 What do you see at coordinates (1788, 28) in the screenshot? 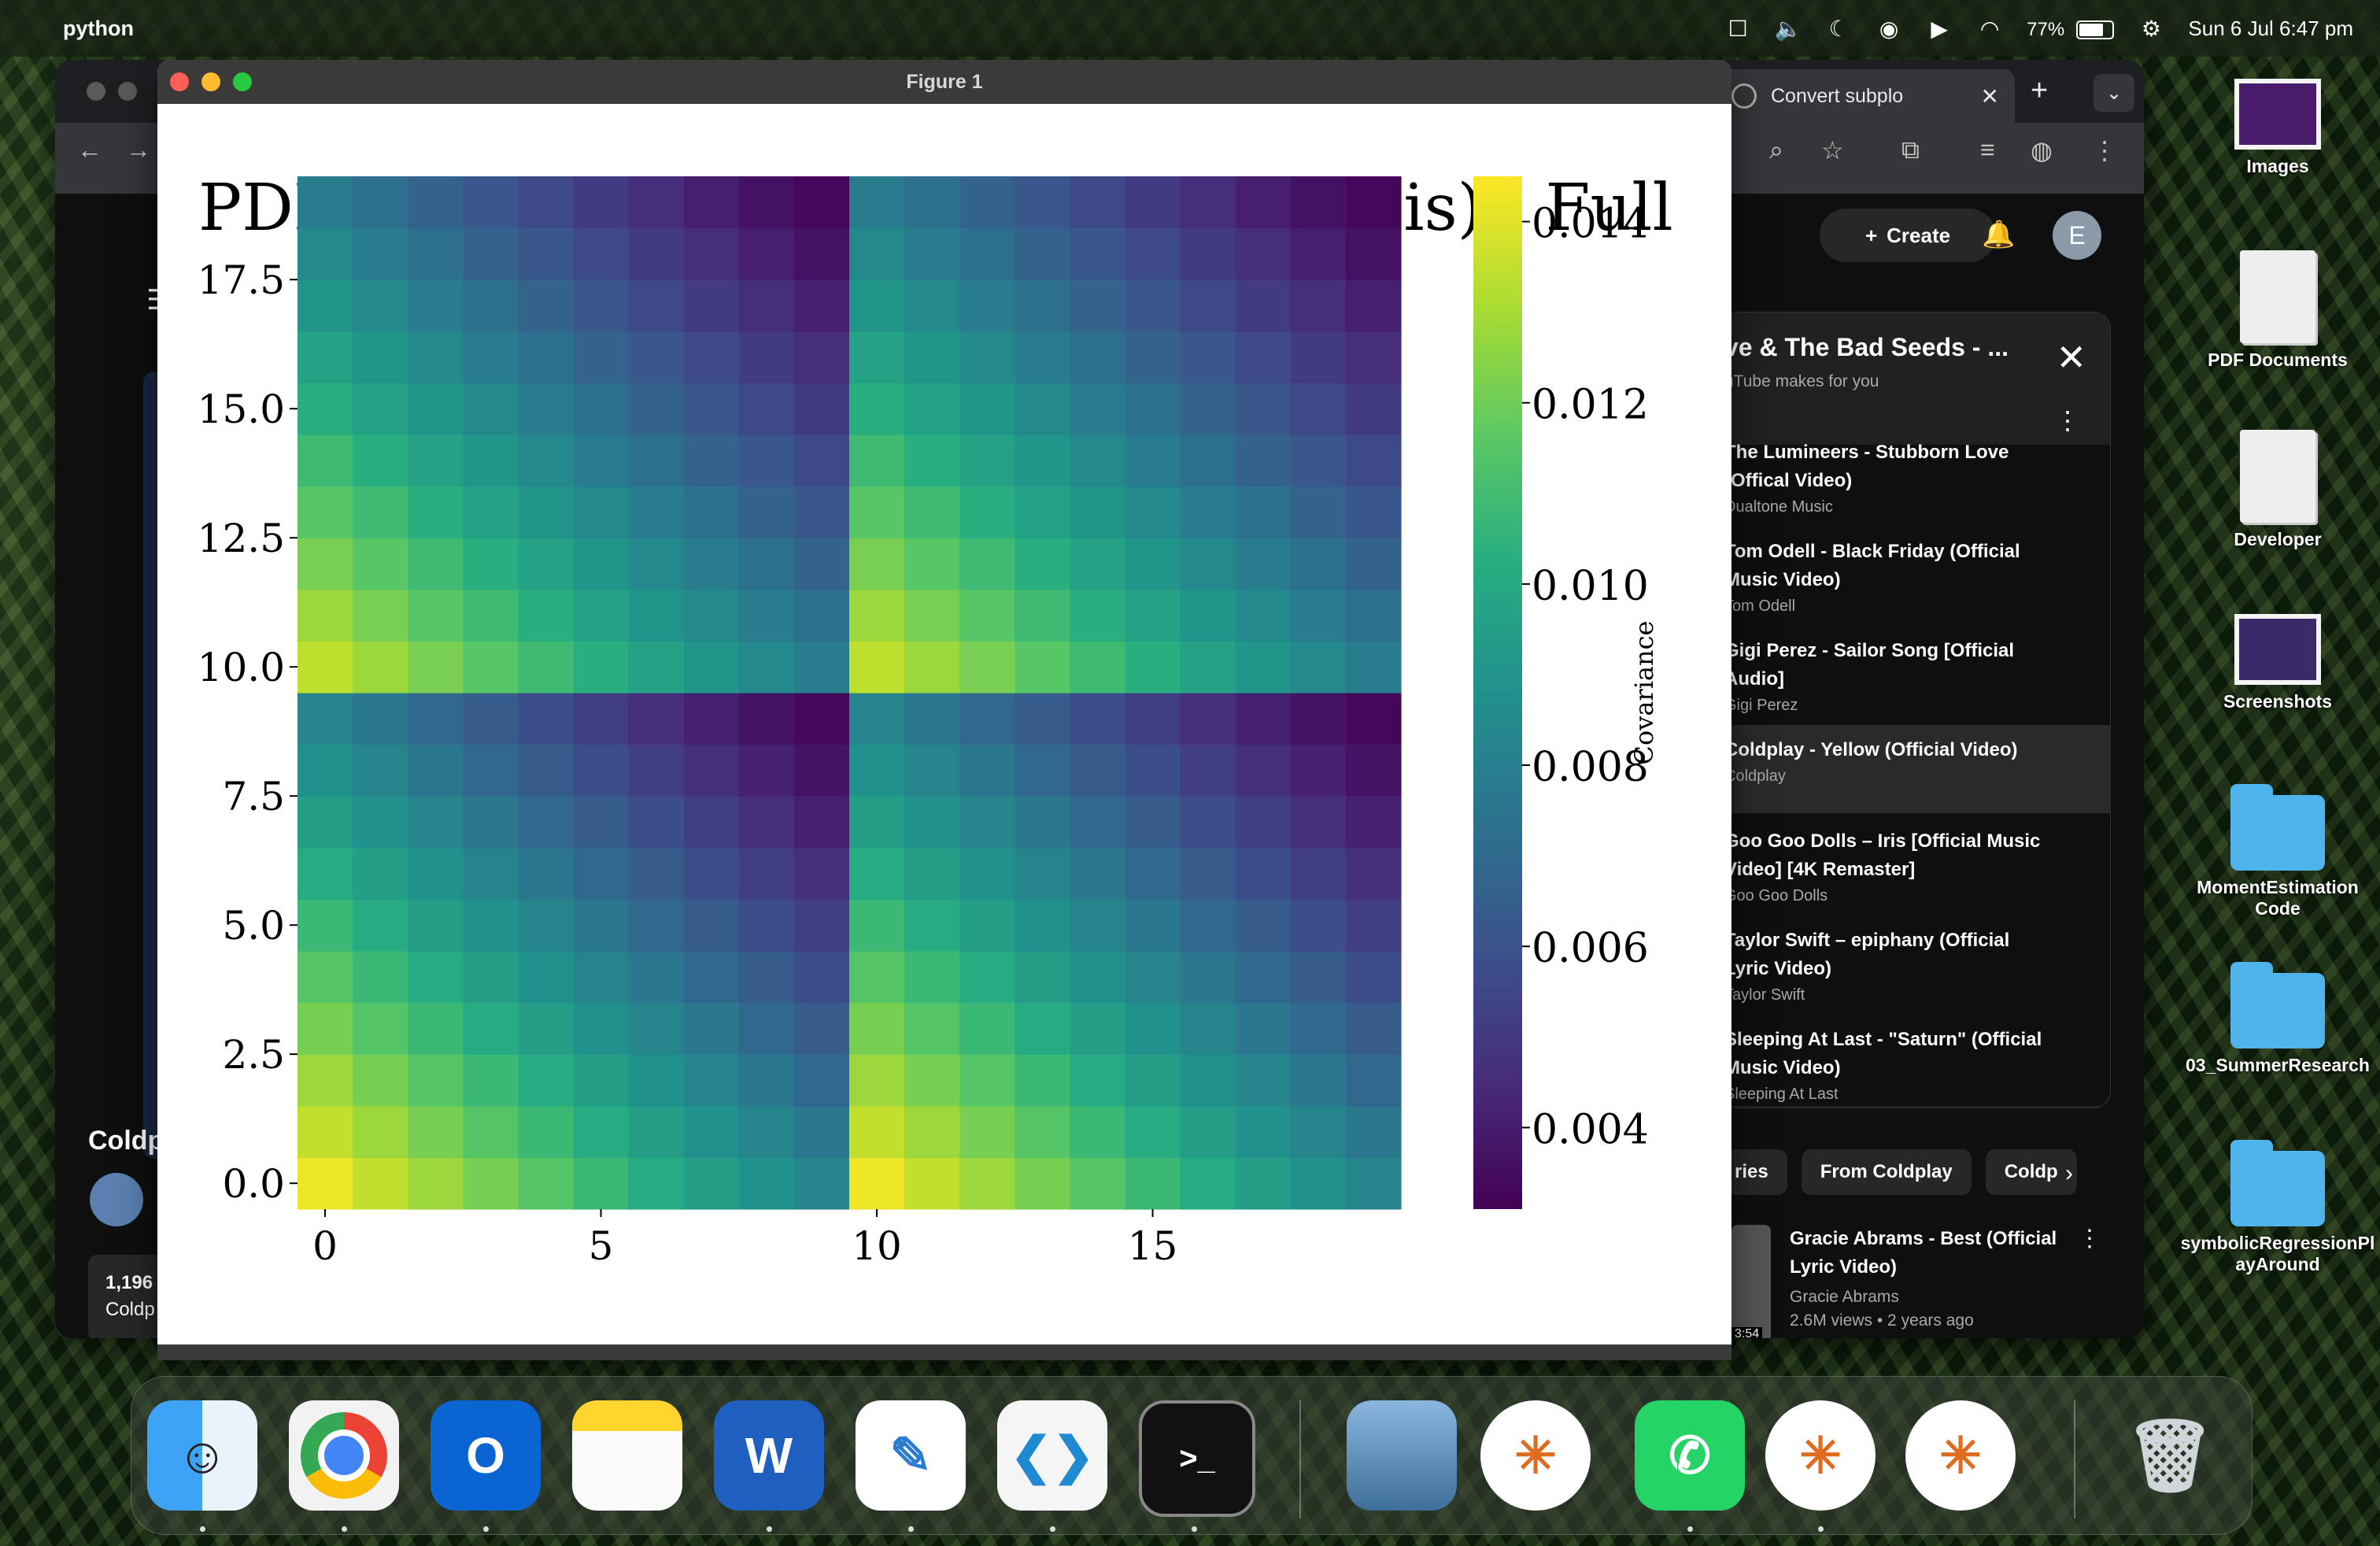
I see `volume-icon: 🔈` at bounding box center [1788, 28].